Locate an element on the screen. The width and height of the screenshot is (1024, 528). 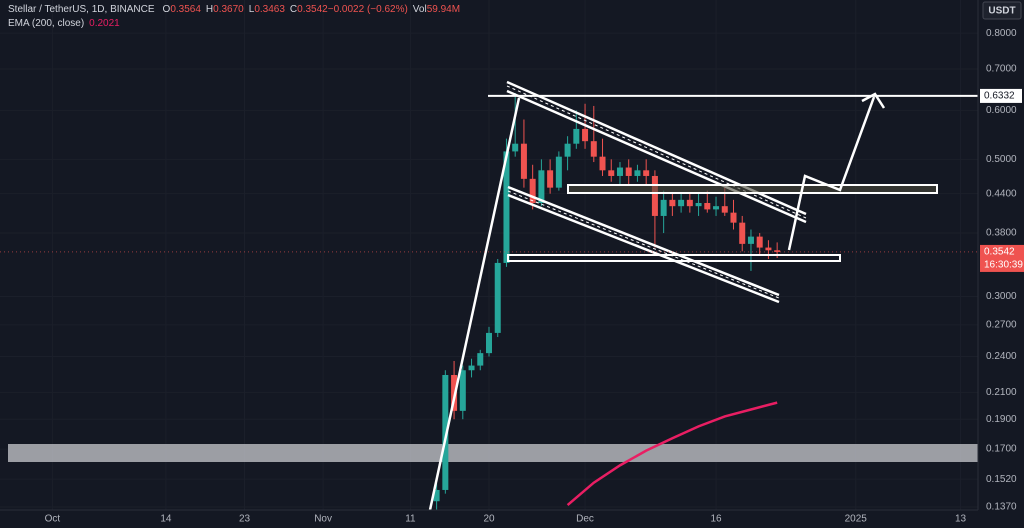
x-tick-label: Oct is located at coordinates (53, 519).